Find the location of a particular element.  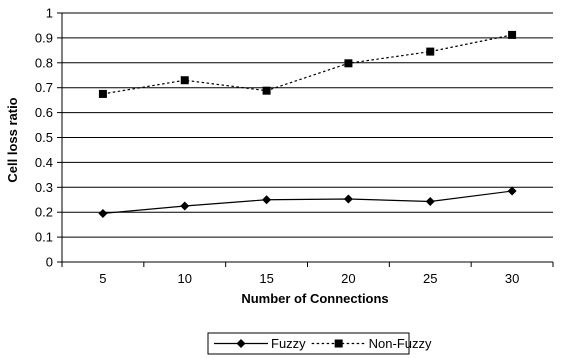

legend: Fuzzy Non-Fuzzy is located at coordinates (319, 343).